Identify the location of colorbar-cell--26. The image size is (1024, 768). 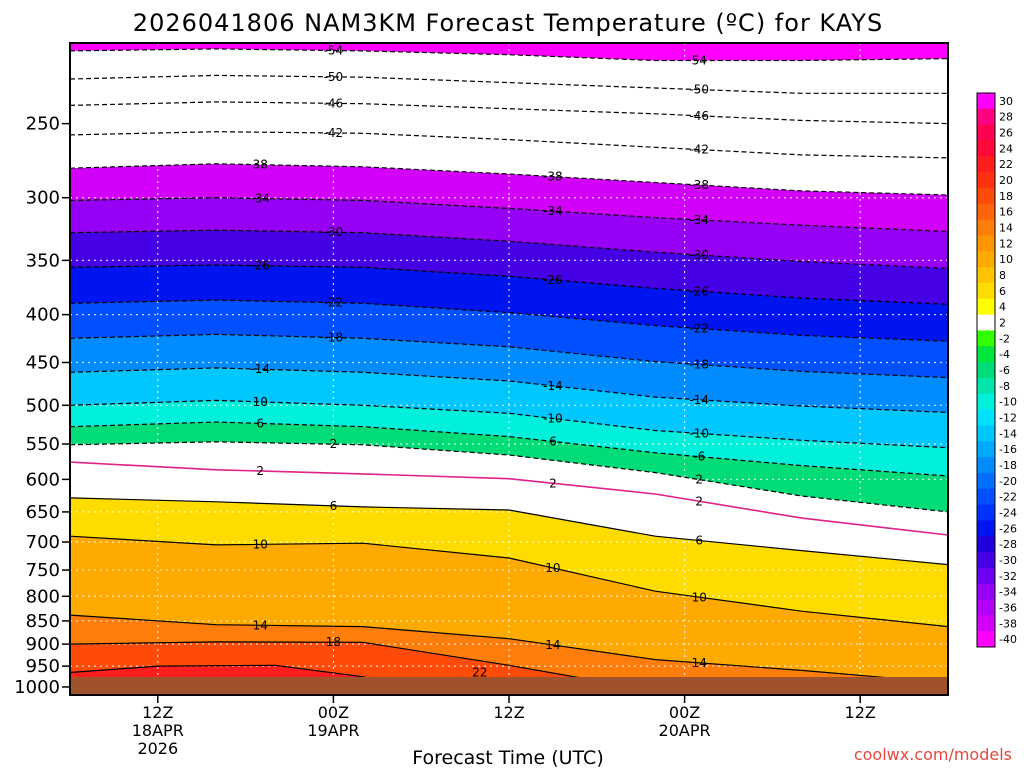
(986, 528).